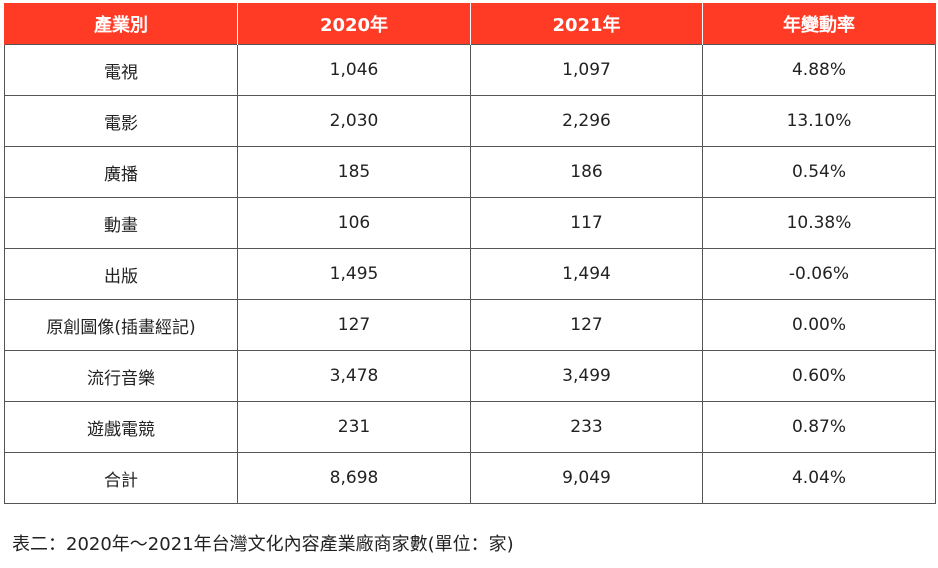 The width and height of the screenshot is (938, 568). What do you see at coordinates (586, 223) in the screenshot?
I see `cell-2021: 117` at bounding box center [586, 223].